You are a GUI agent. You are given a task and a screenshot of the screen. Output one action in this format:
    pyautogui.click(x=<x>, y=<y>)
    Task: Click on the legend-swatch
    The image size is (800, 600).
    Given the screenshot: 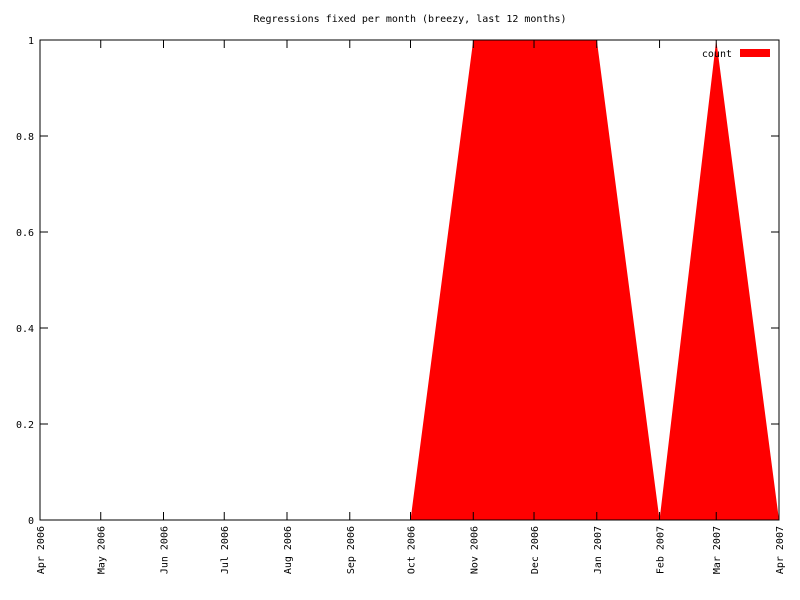 What is the action you would take?
    pyautogui.click(x=755, y=53)
    